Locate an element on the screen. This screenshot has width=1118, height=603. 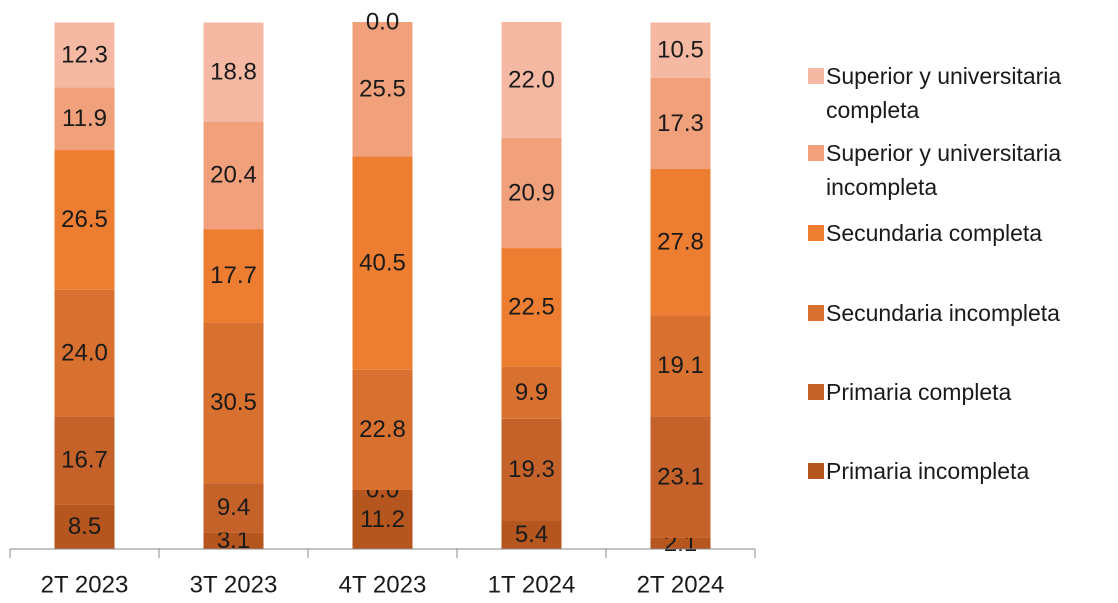
data-label: 10.5 is located at coordinates (680, 50).